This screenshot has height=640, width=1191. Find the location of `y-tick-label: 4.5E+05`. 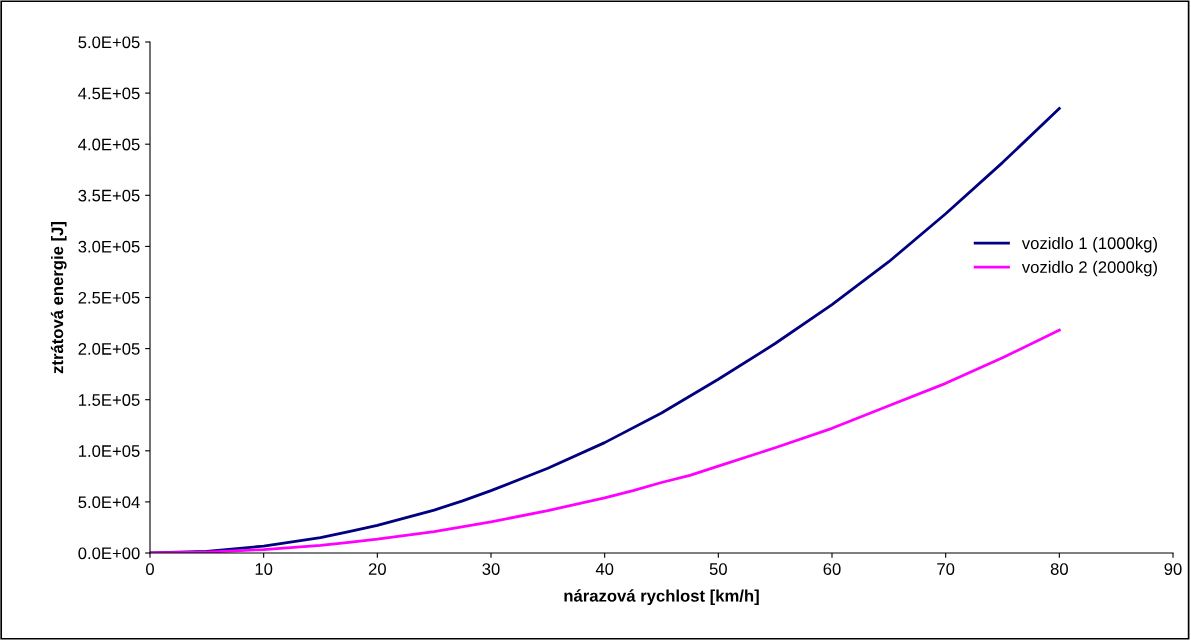

y-tick-label: 4.5E+05 is located at coordinates (109, 93).